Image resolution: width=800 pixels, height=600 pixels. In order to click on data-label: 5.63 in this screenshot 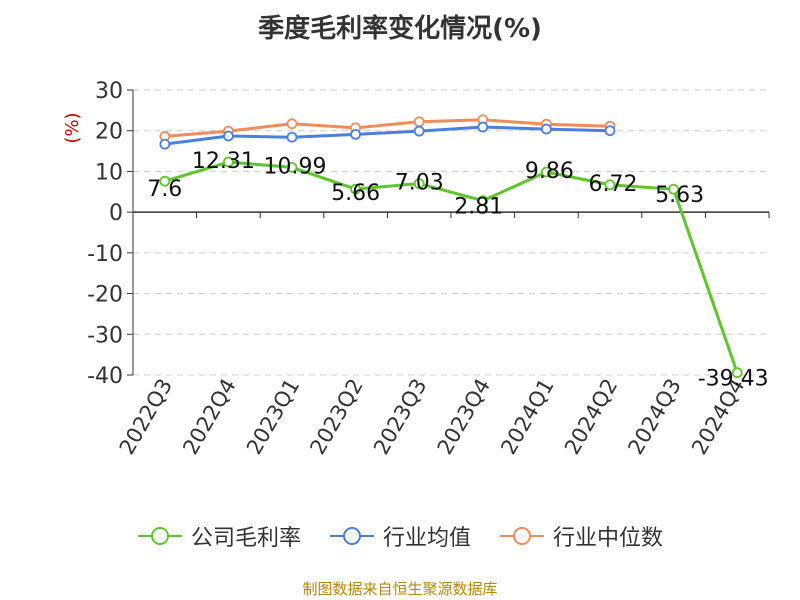, I will do `click(679, 195)`.